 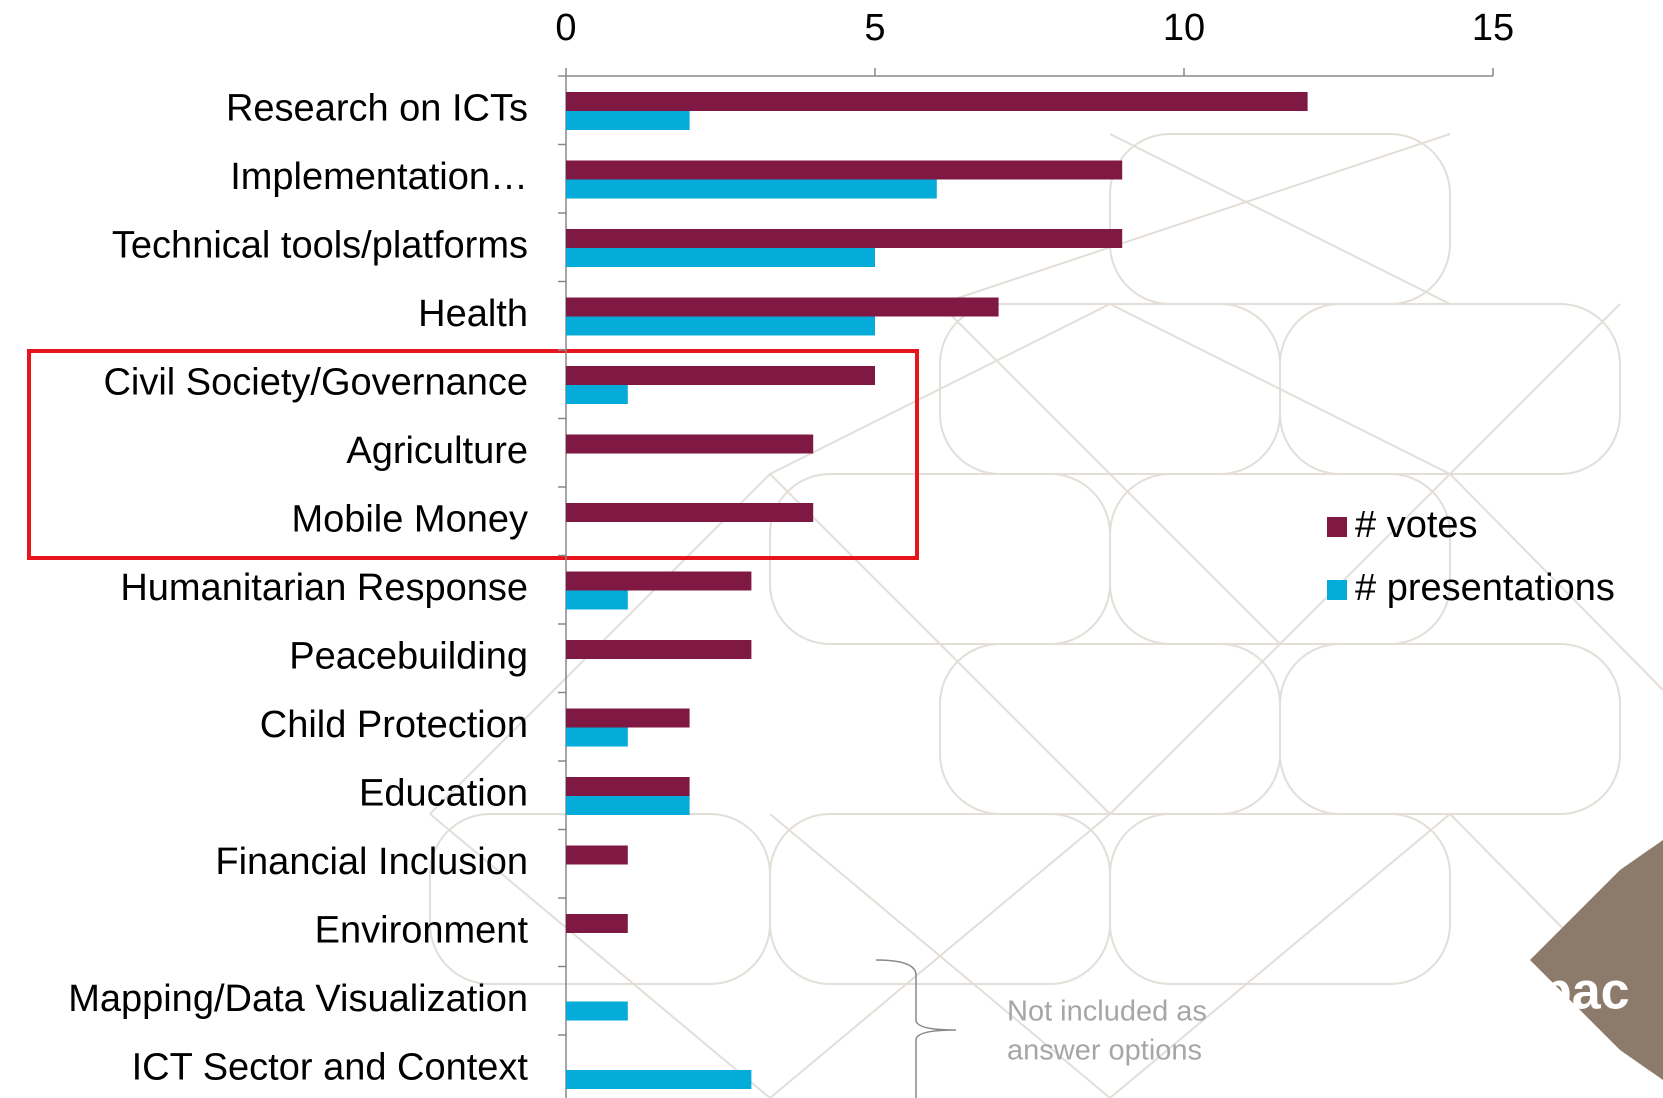 What do you see at coordinates (1416, 525) in the screenshot?
I see `legend-label: # votes` at bounding box center [1416, 525].